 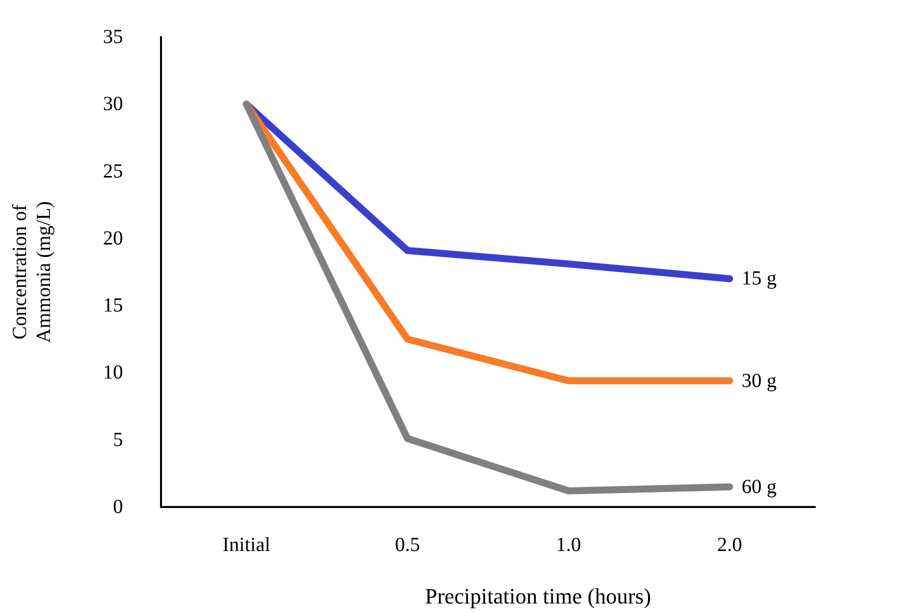 I want to click on series-label: 30 g, so click(x=759, y=381).